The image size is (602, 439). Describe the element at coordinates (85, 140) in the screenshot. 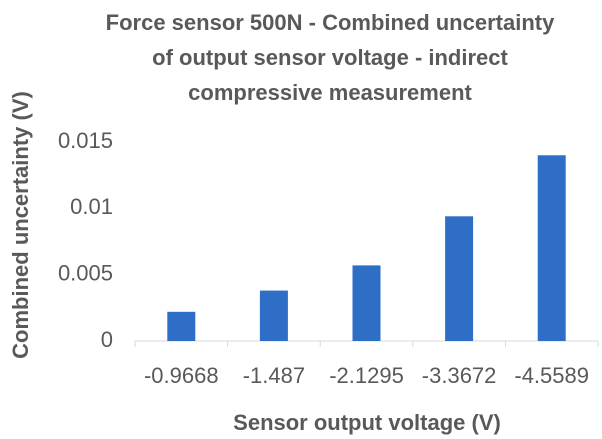

I see `y-tick-label: 0.015` at that location.